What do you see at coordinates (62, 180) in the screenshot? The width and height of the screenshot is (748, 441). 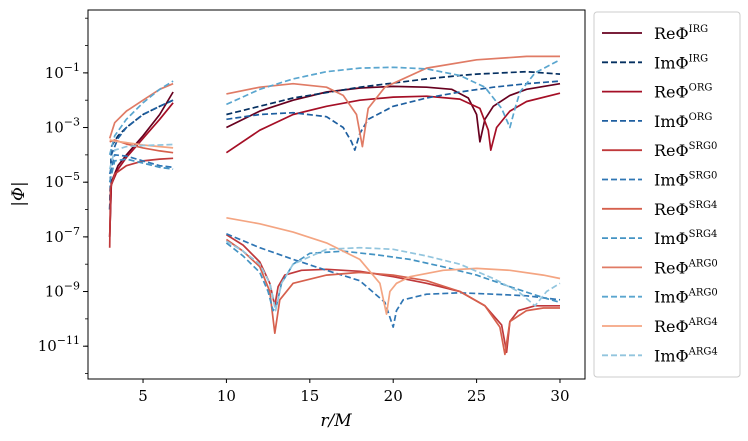 I see `y-tick-label: 10⁻⁵` at bounding box center [62, 180].